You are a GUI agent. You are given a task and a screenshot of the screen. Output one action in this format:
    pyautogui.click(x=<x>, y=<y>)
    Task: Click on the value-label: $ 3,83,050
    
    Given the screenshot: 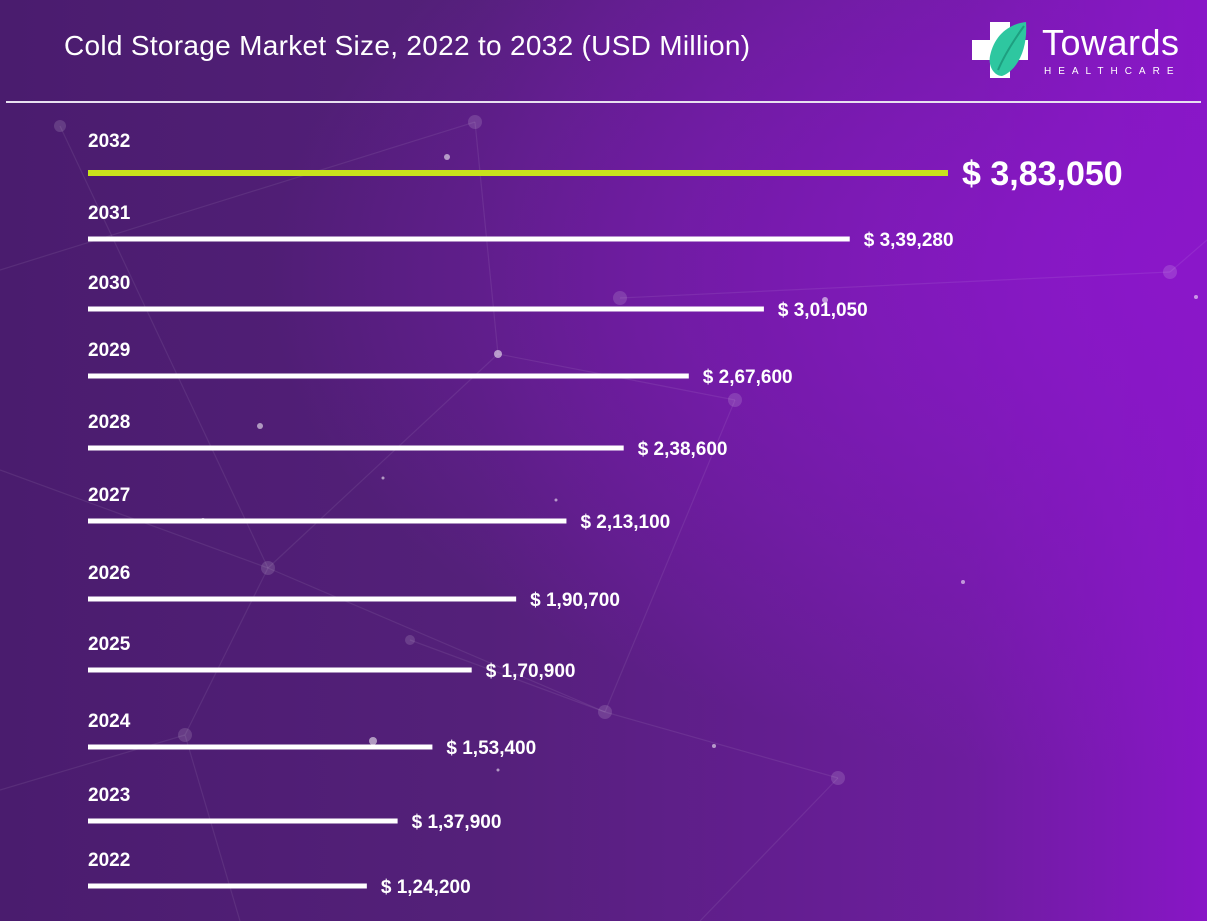 What is the action you would take?
    pyautogui.click(x=1042, y=174)
    